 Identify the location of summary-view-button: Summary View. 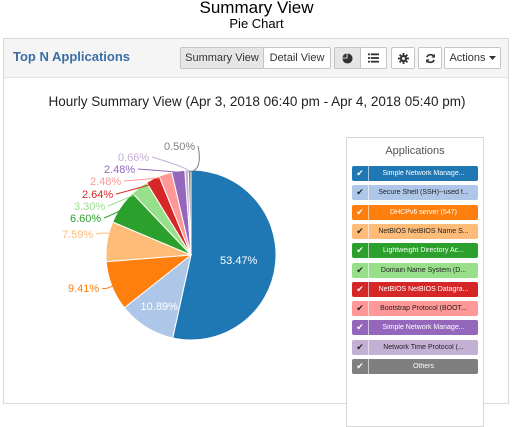
(222, 58).